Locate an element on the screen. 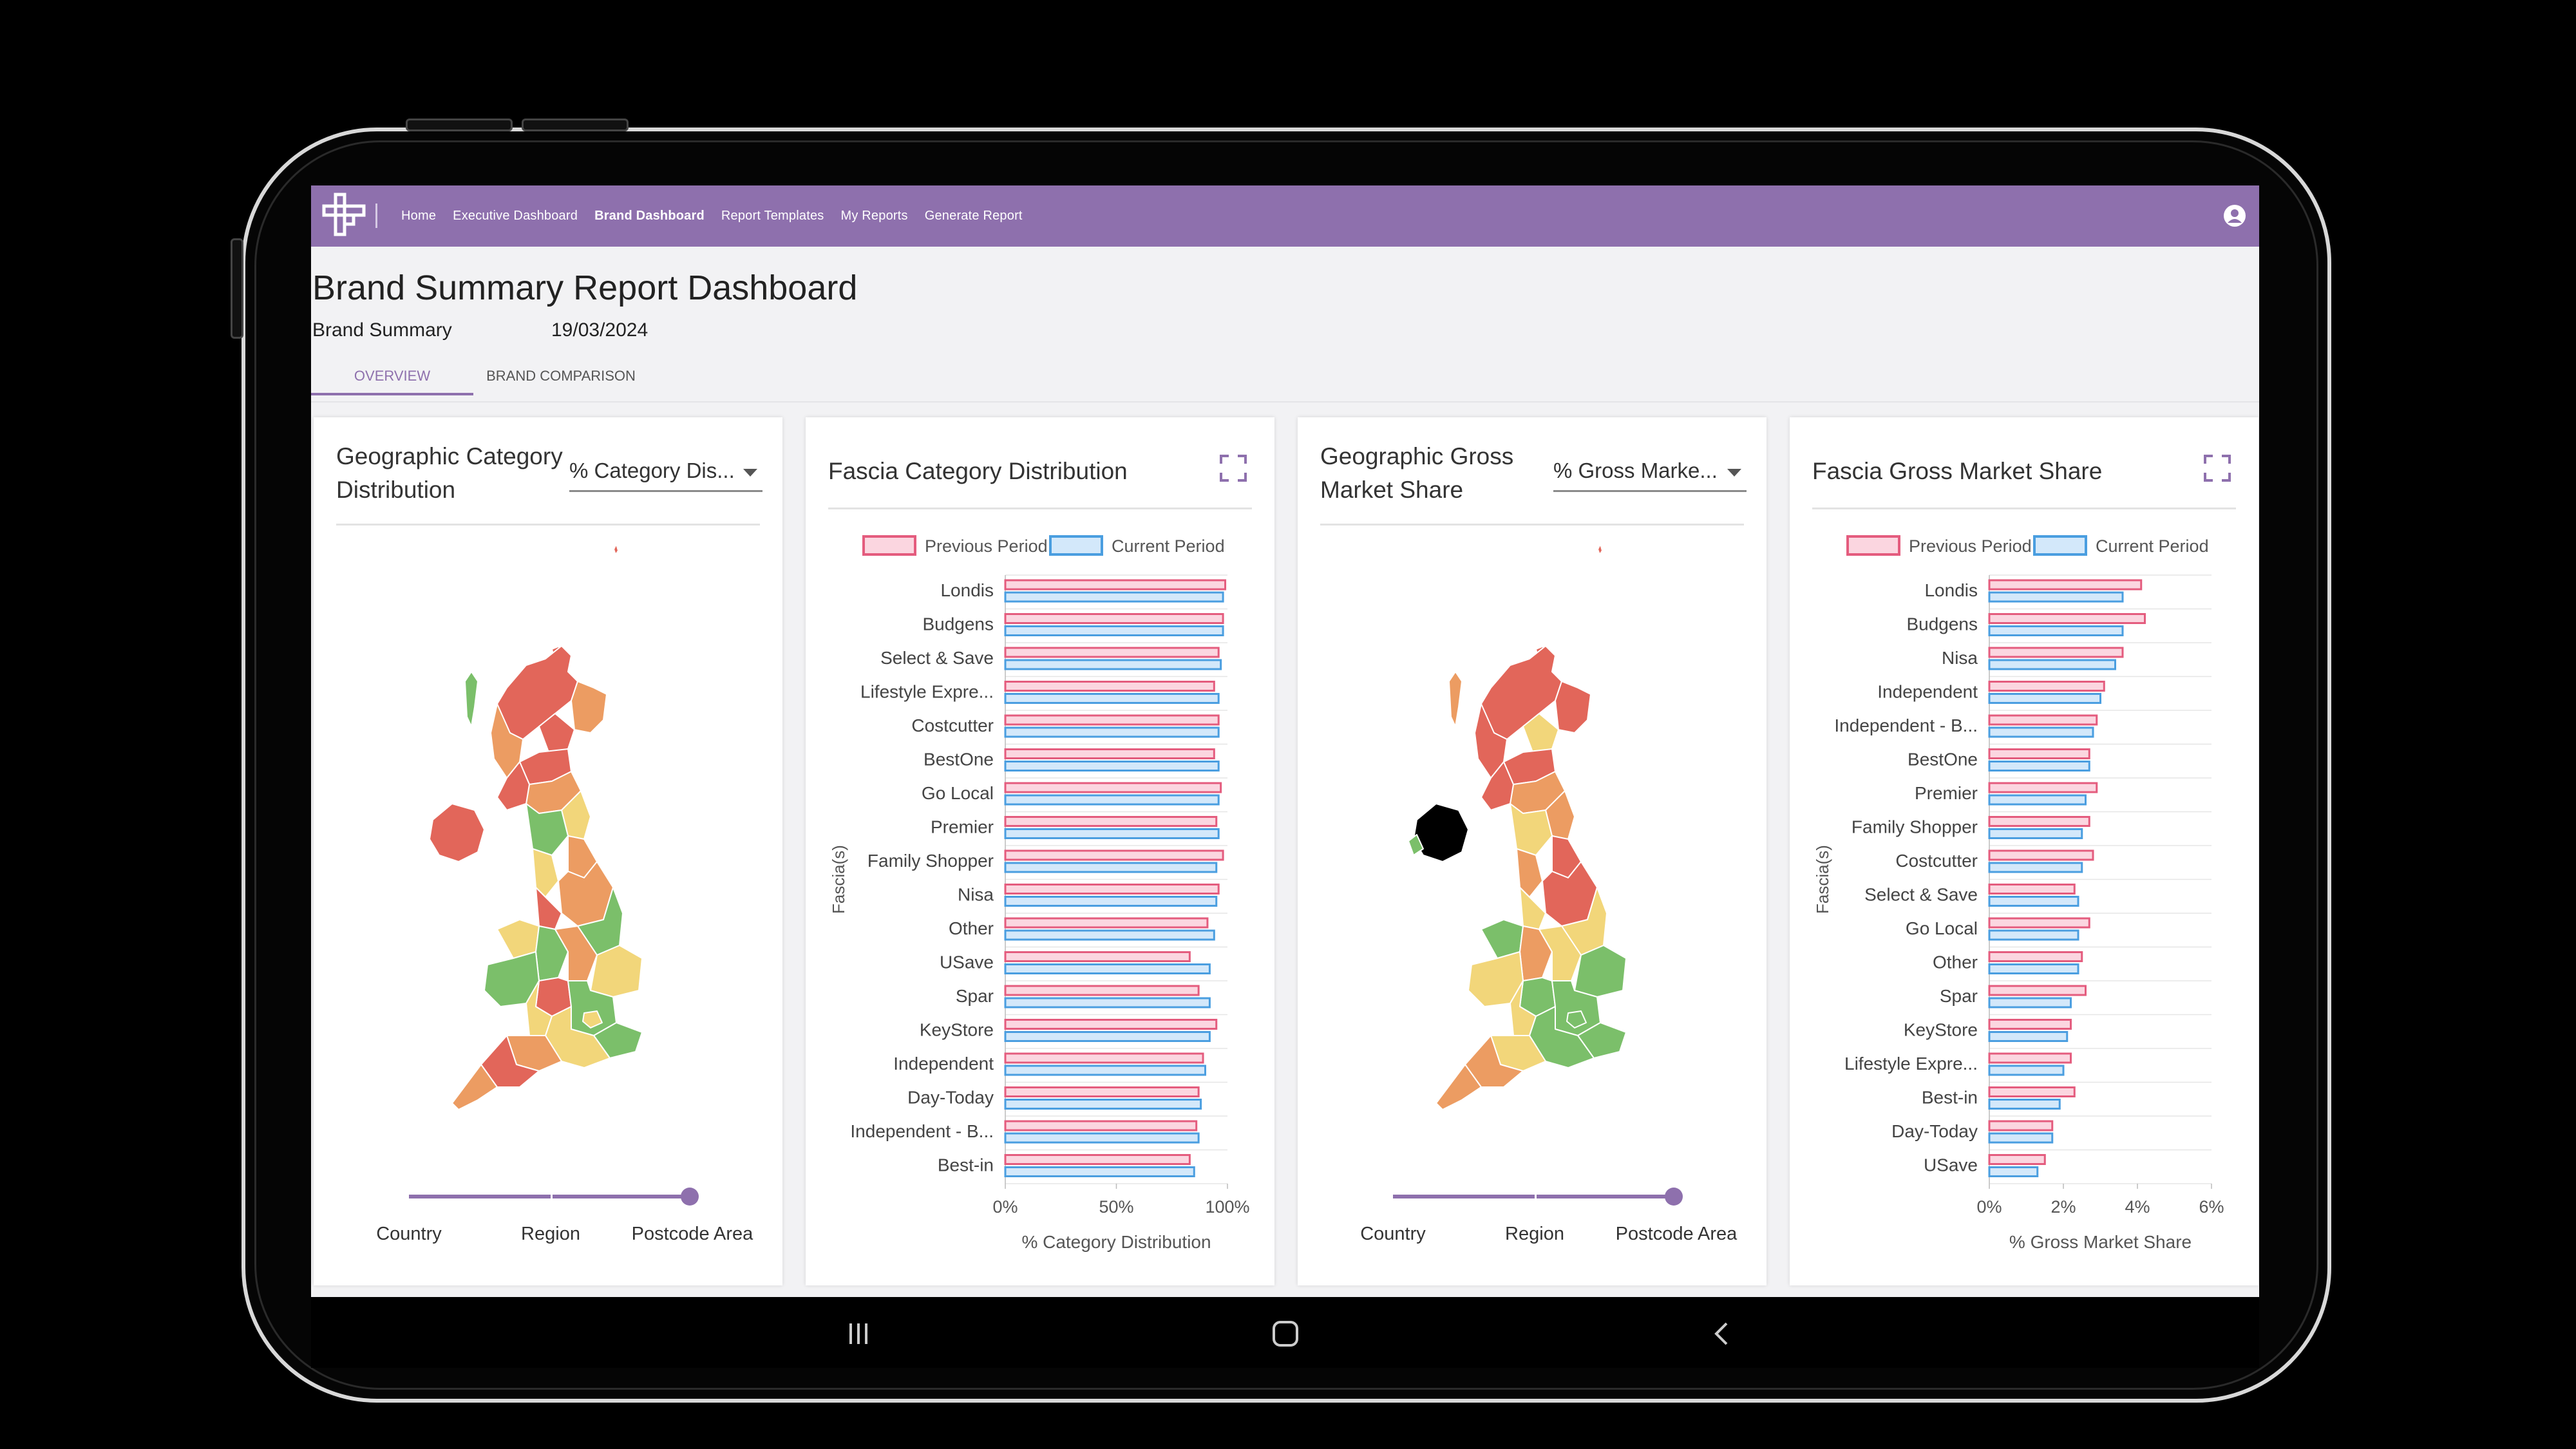  cross-logo-icon is located at coordinates (344, 215).